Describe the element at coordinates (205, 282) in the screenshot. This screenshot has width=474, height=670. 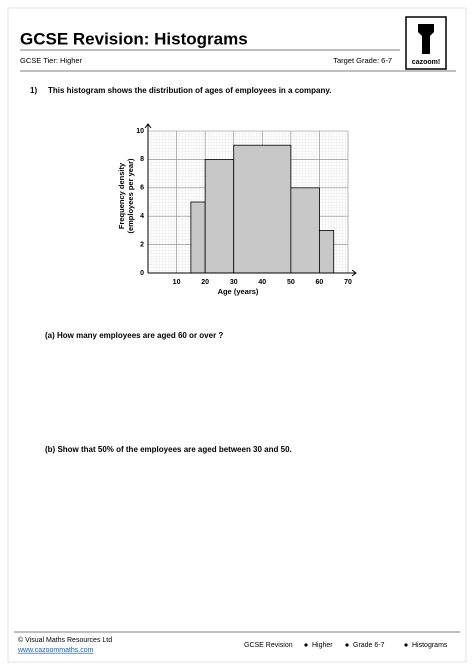
I see `x-tick-label: 20` at that location.